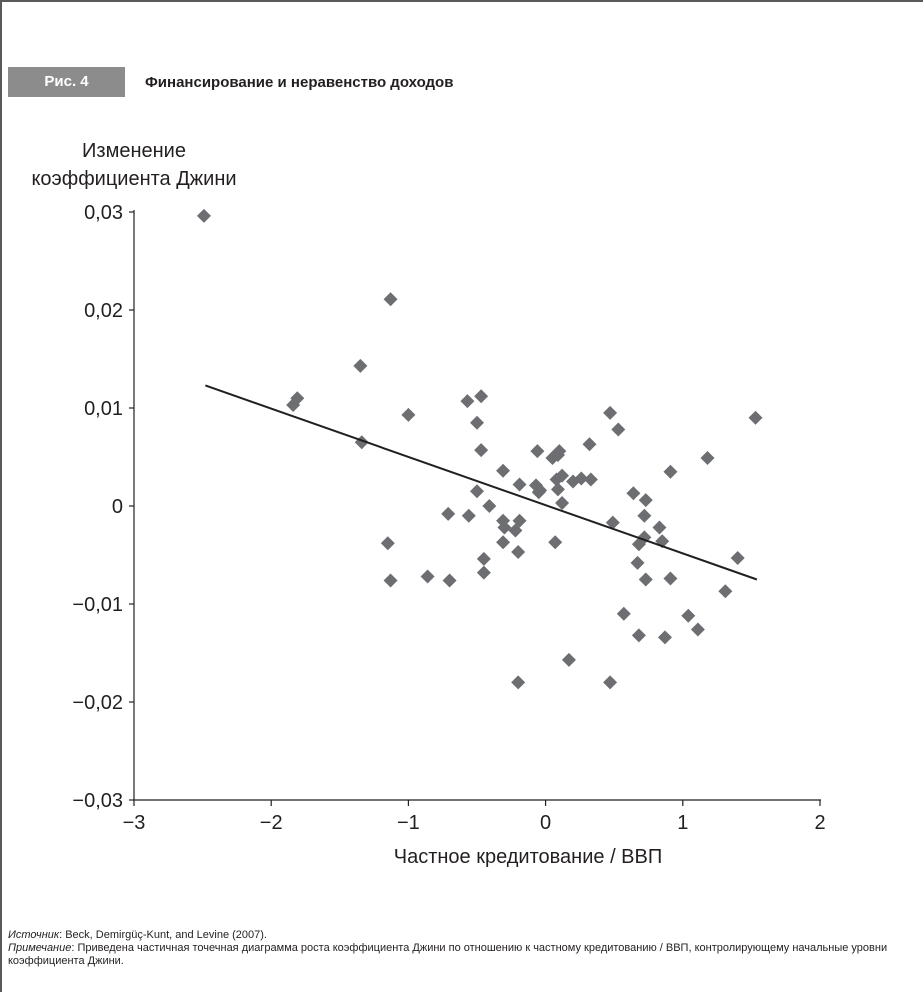 The width and height of the screenshot is (924, 993). I want to click on y-axis-title-line-2: коэффициента Джини, so click(133, 179).